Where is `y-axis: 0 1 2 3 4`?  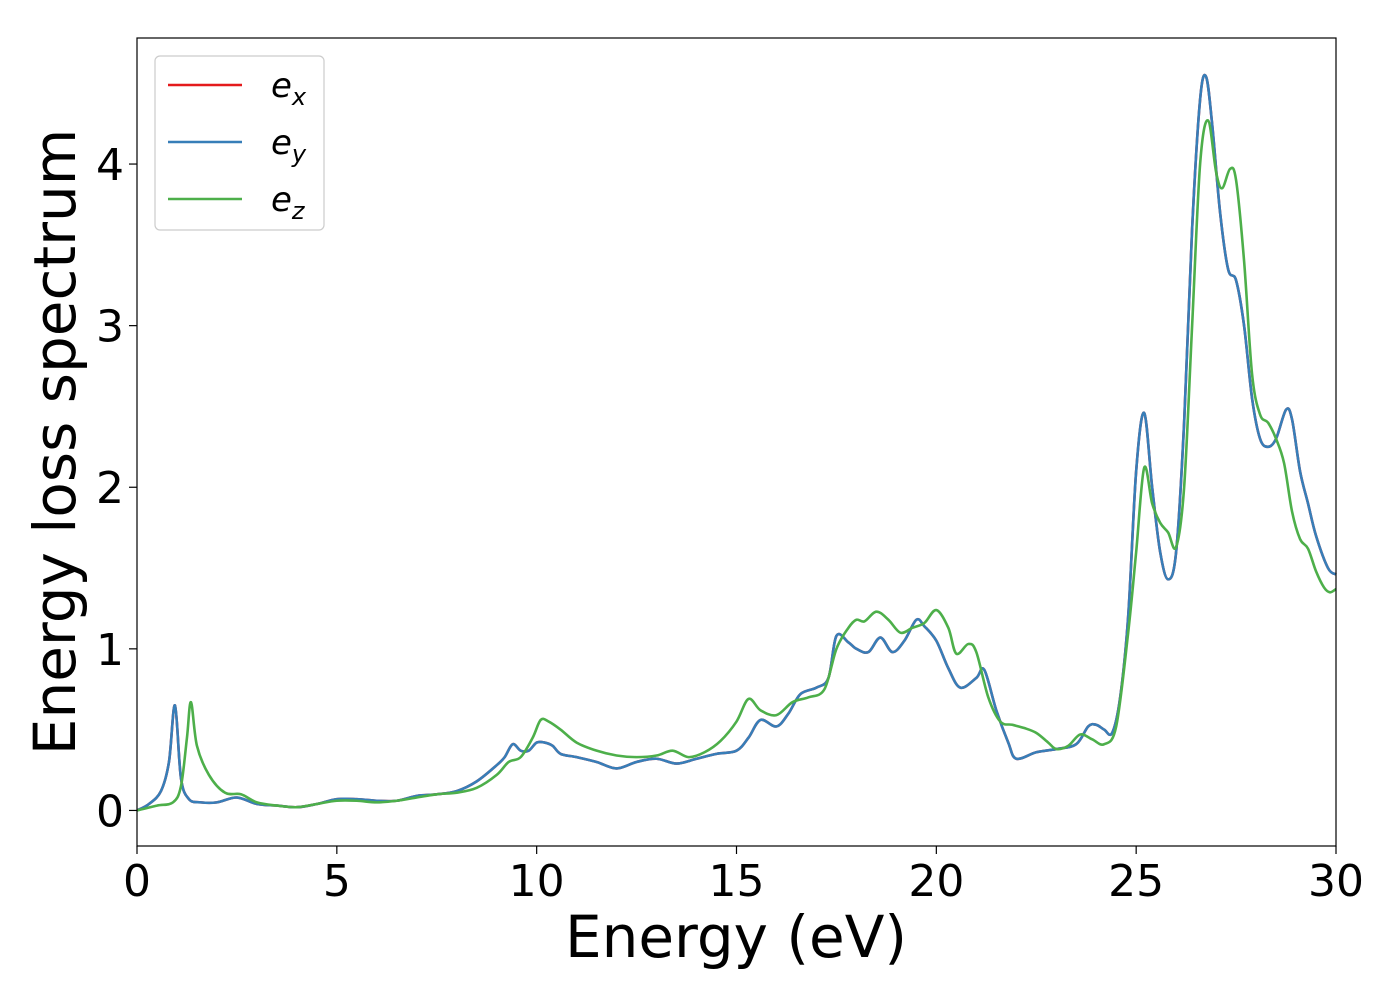 y-axis: 0 1 2 3 4 is located at coordinates (116, 488).